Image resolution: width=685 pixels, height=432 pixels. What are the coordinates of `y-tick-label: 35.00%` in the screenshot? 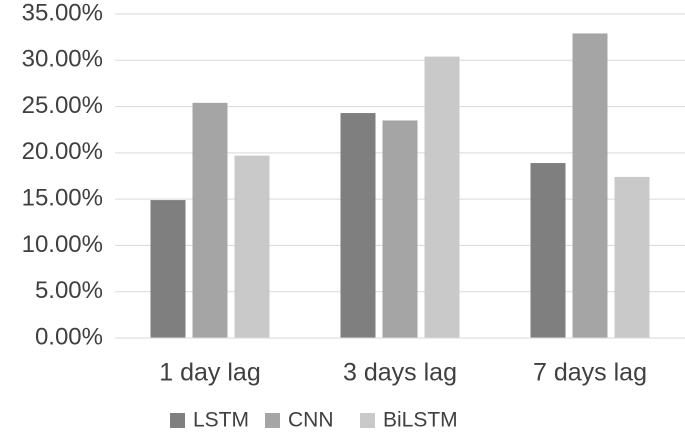 It's located at (62, 13).